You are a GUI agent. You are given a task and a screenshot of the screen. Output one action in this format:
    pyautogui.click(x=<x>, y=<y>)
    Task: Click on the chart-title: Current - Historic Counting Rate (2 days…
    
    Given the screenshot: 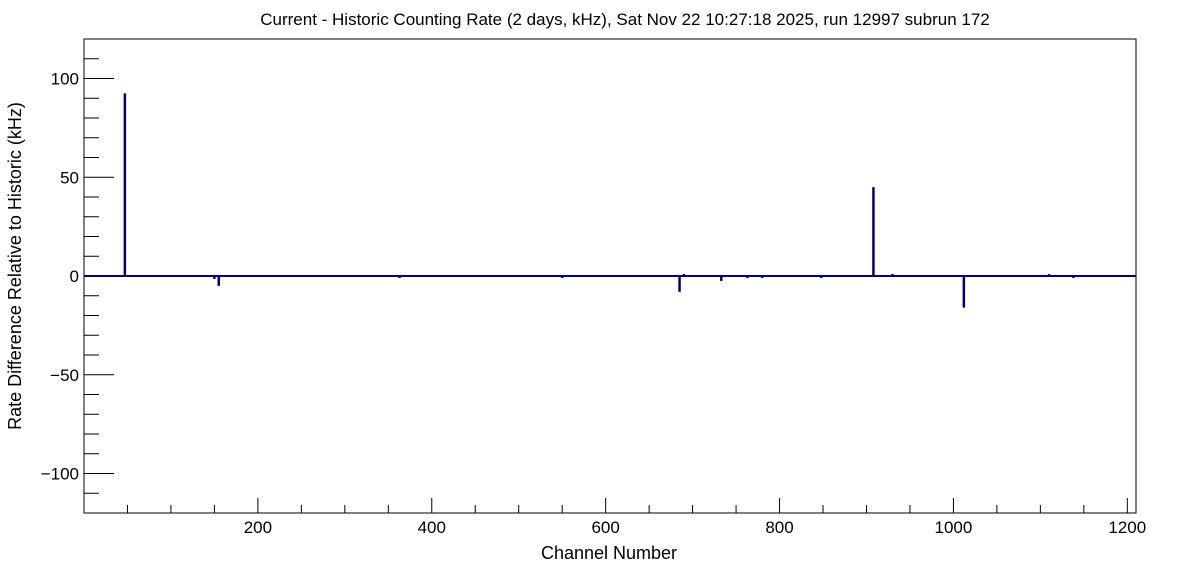 What is the action you would take?
    pyautogui.click(x=625, y=19)
    